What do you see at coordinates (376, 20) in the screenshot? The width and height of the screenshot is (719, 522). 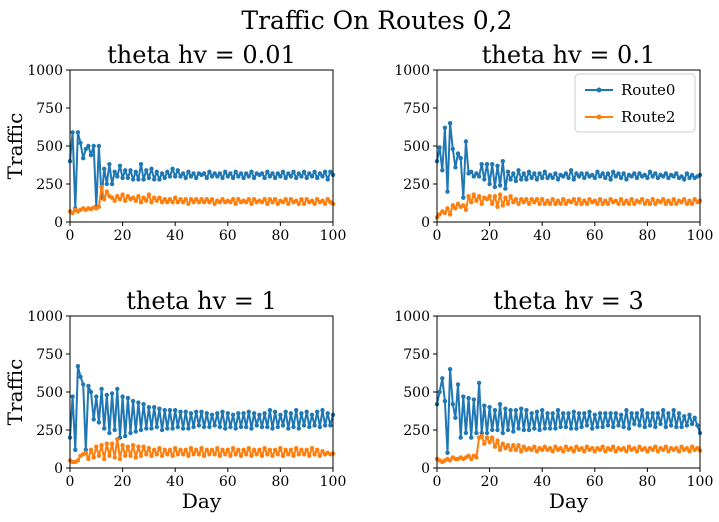 I see `figure-suptitle: Traffic On Routes 0,2` at bounding box center [376, 20].